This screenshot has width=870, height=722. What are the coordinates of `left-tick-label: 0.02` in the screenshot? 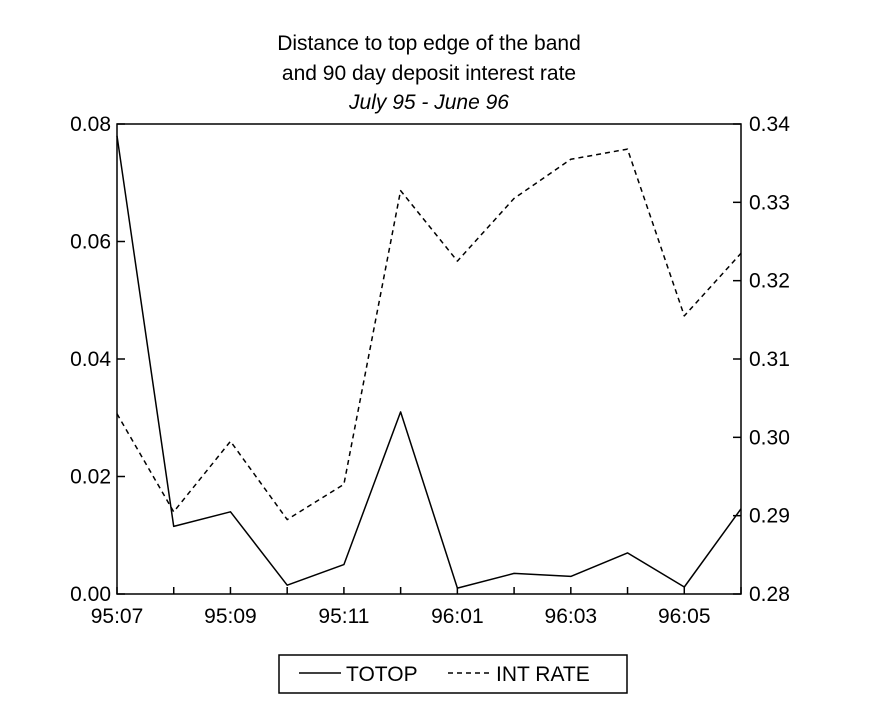 It's located at (90, 477).